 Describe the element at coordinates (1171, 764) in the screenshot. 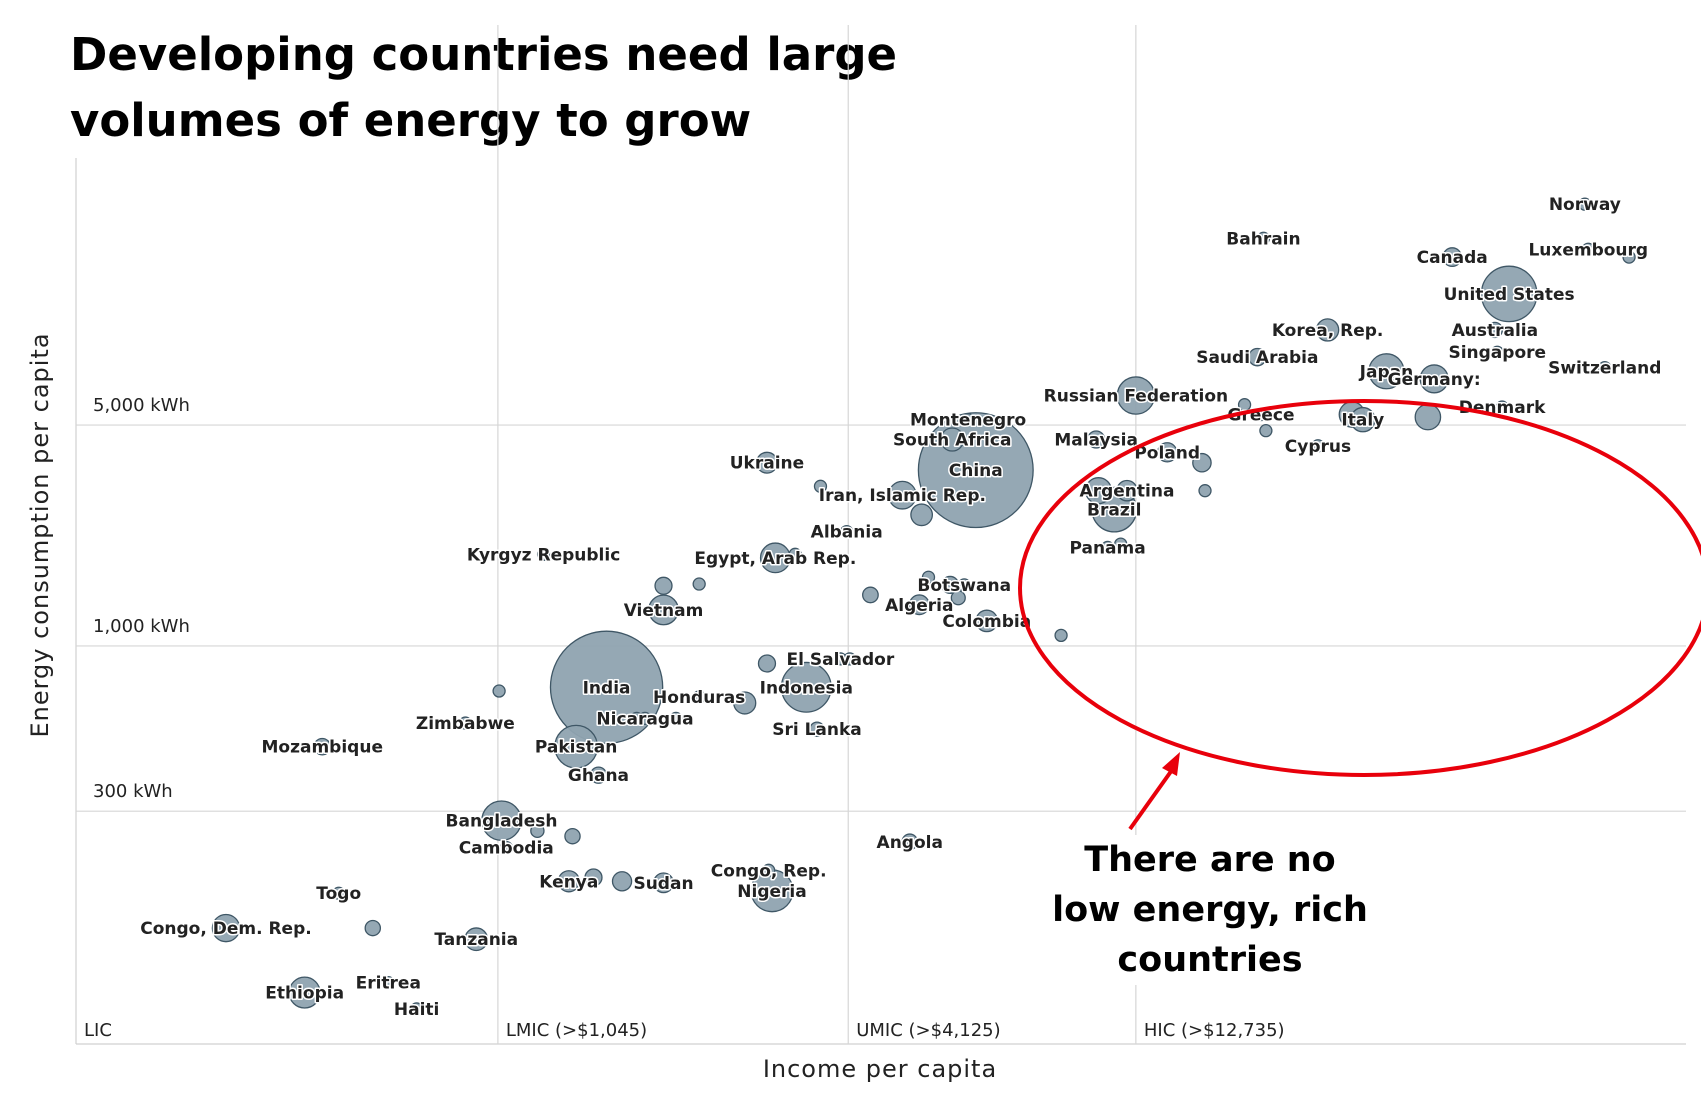

I see `annotation-arrow-head` at that location.